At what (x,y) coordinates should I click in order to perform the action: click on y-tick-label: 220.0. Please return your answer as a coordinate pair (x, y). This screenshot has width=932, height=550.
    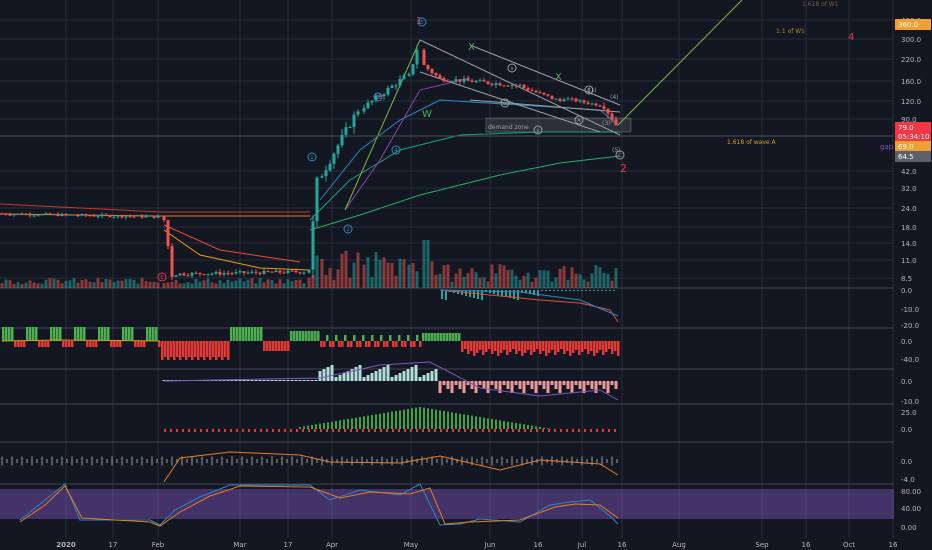
    Looking at the image, I should click on (911, 60).